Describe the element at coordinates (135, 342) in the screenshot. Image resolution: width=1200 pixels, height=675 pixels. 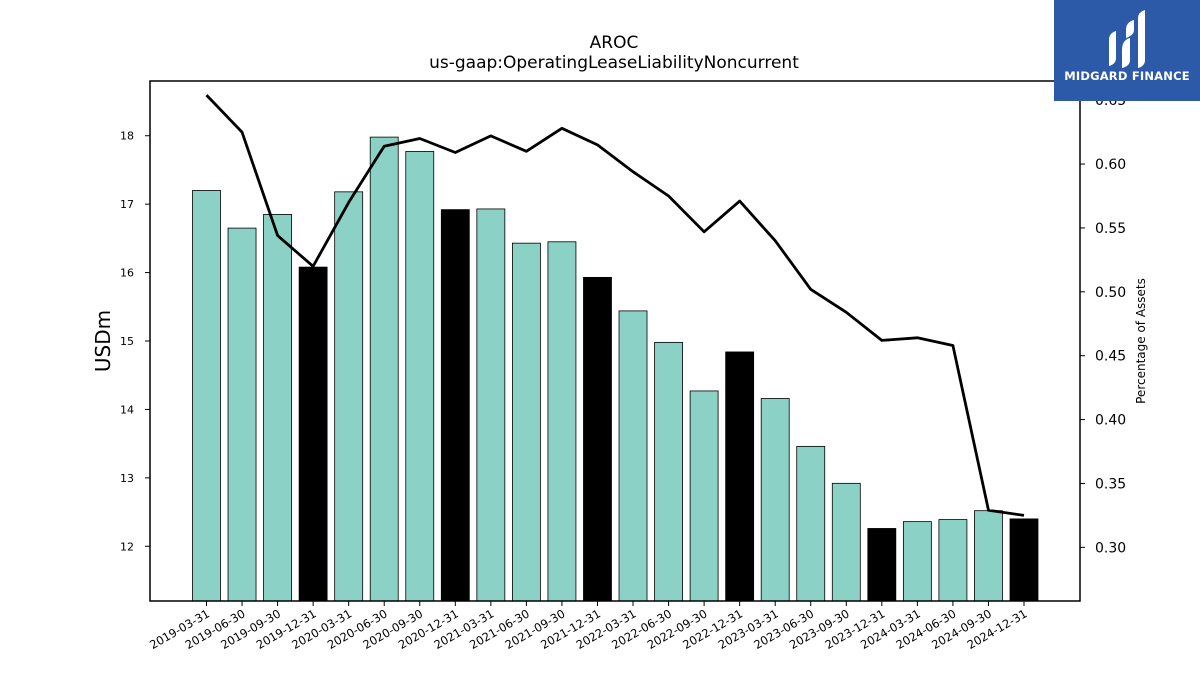
I see `y-axis: 12 13 14 15 16 17 18` at that location.